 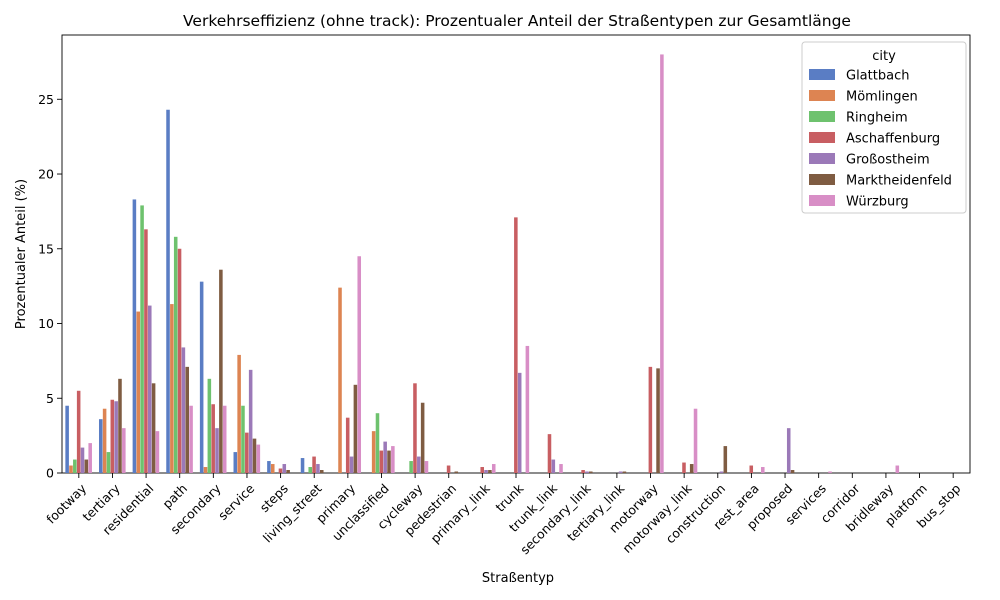 What do you see at coordinates (124, 450) in the screenshot?
I see `bar-Würzburg-tertiary` at bounding box center [124, 450].